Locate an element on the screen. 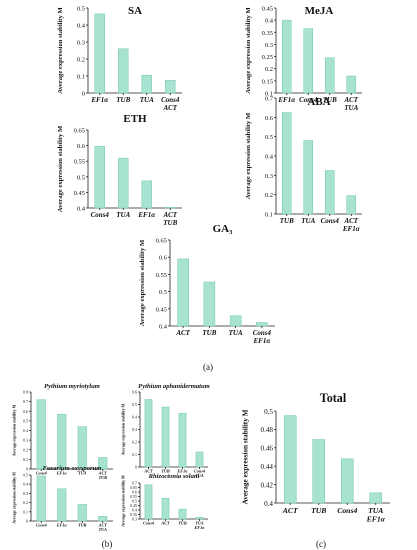 This screenshot has height=550, width=417. y-tick-label: 0.42 is located at coordinates (267, 485).